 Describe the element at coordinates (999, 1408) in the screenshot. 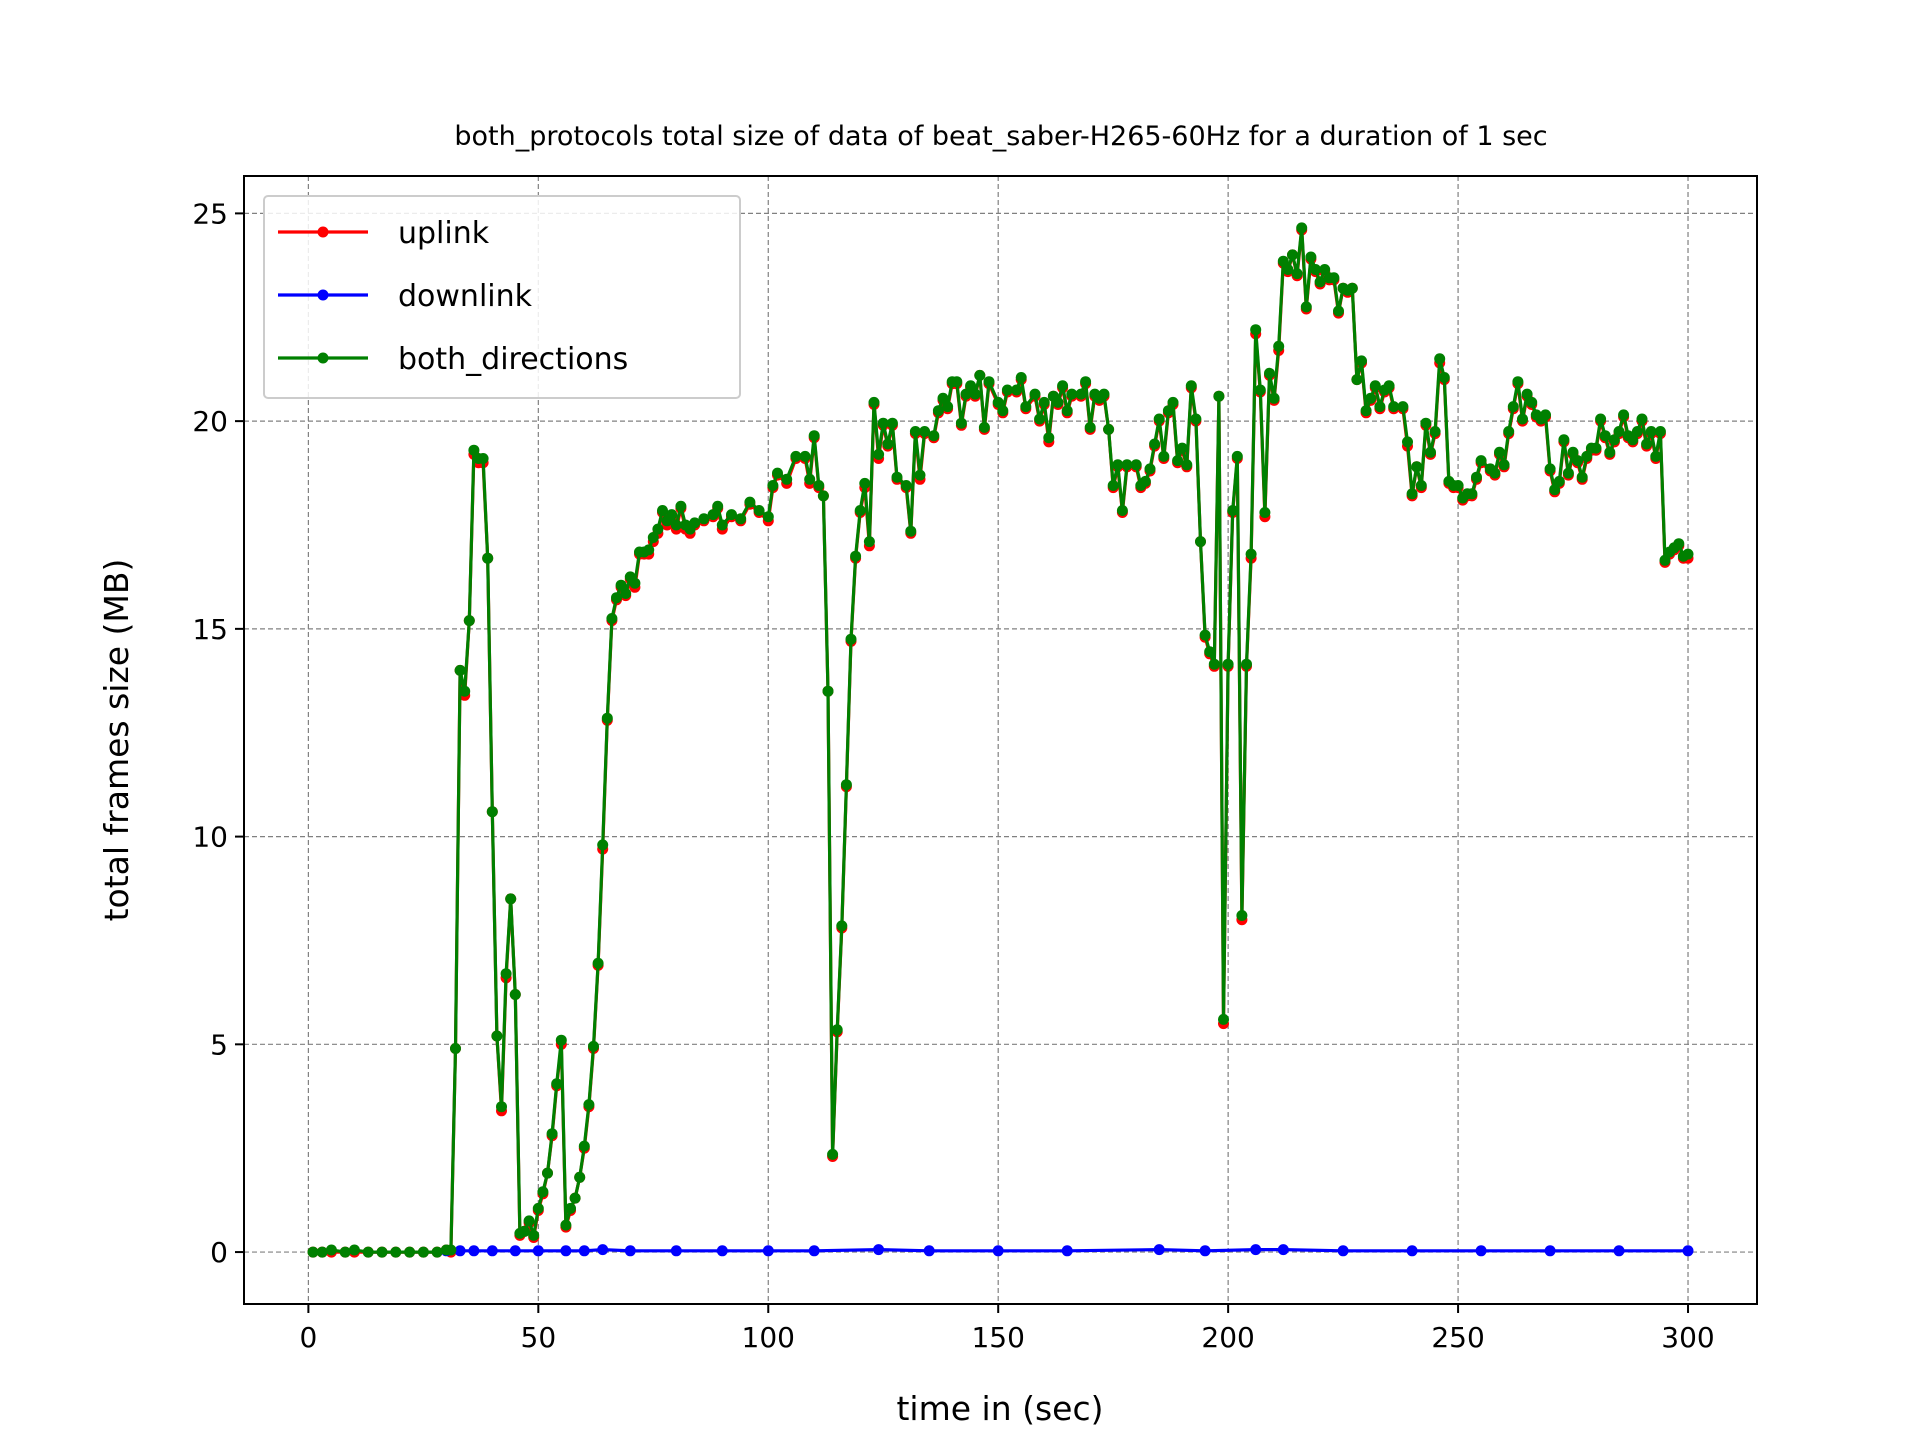

I see `x-axis-label: time in (sec)` at that location.